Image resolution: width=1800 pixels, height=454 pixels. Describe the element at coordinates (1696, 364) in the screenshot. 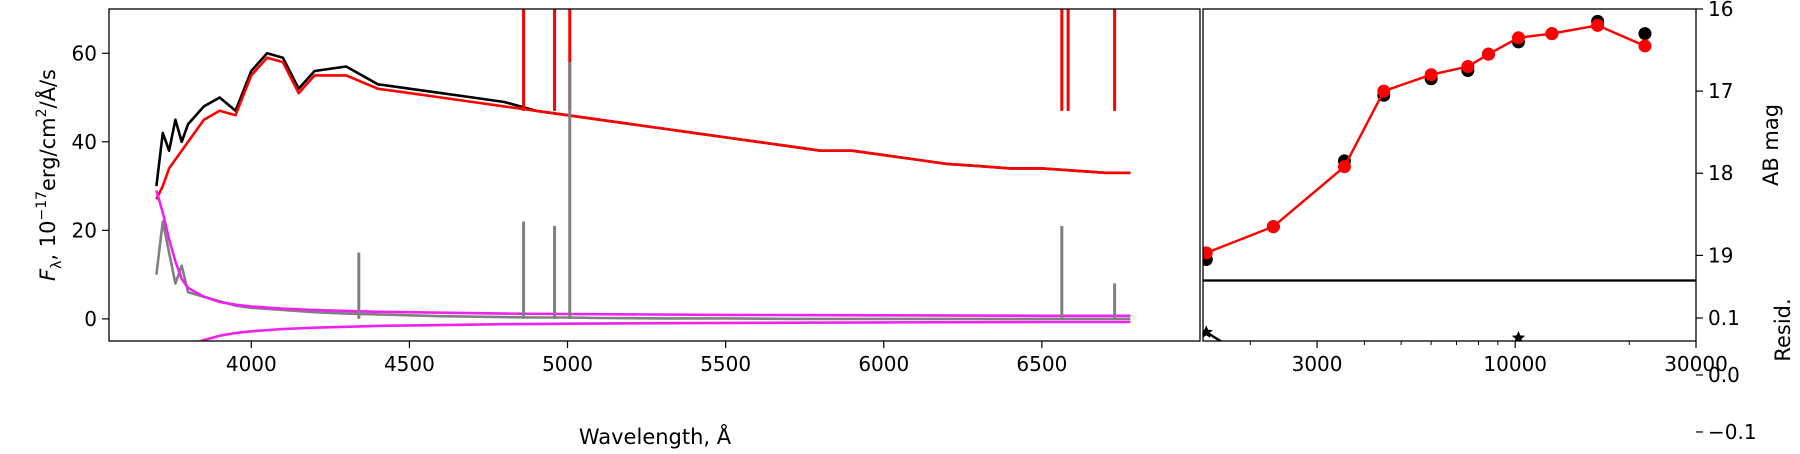

I see `residual-xtick-label-30000: 30000` at that location.